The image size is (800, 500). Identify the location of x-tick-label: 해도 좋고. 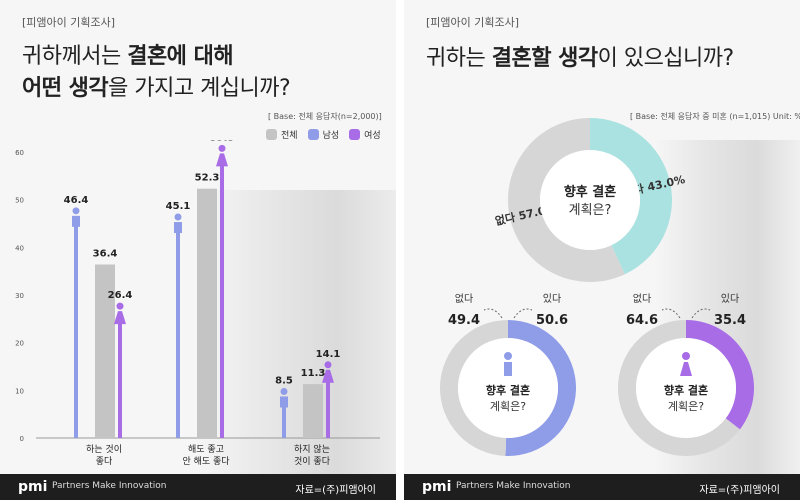
(206, 449).